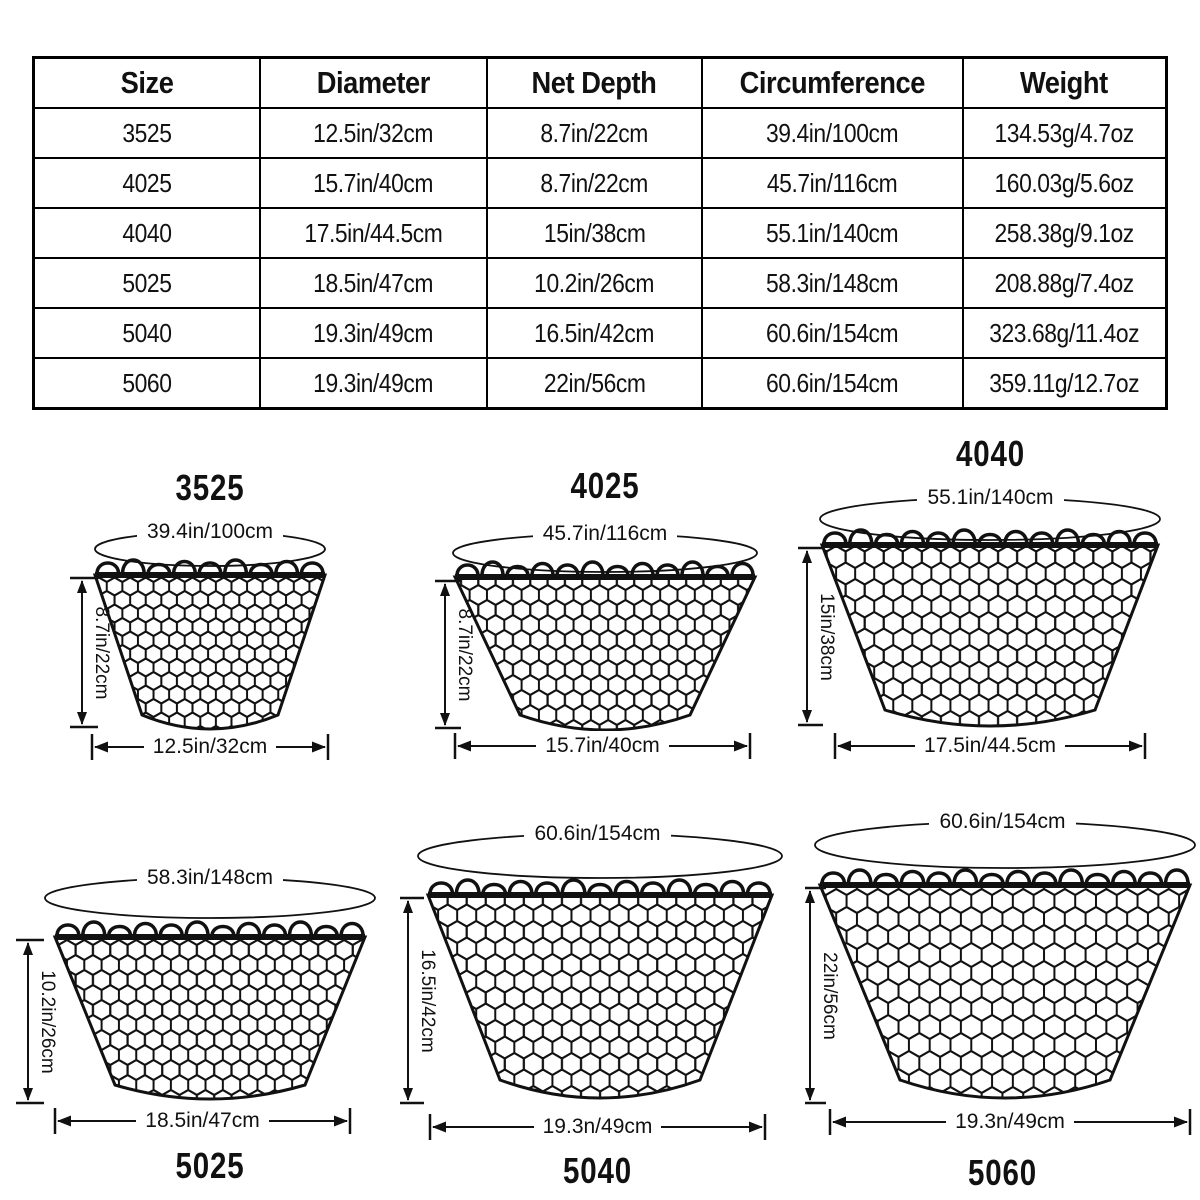 This screenshot has height=1200, width=1200. Describe the element at coordinates (597, 1126) in the screenshot. I see `diameter-label: 19.3n/49cm` at that location.